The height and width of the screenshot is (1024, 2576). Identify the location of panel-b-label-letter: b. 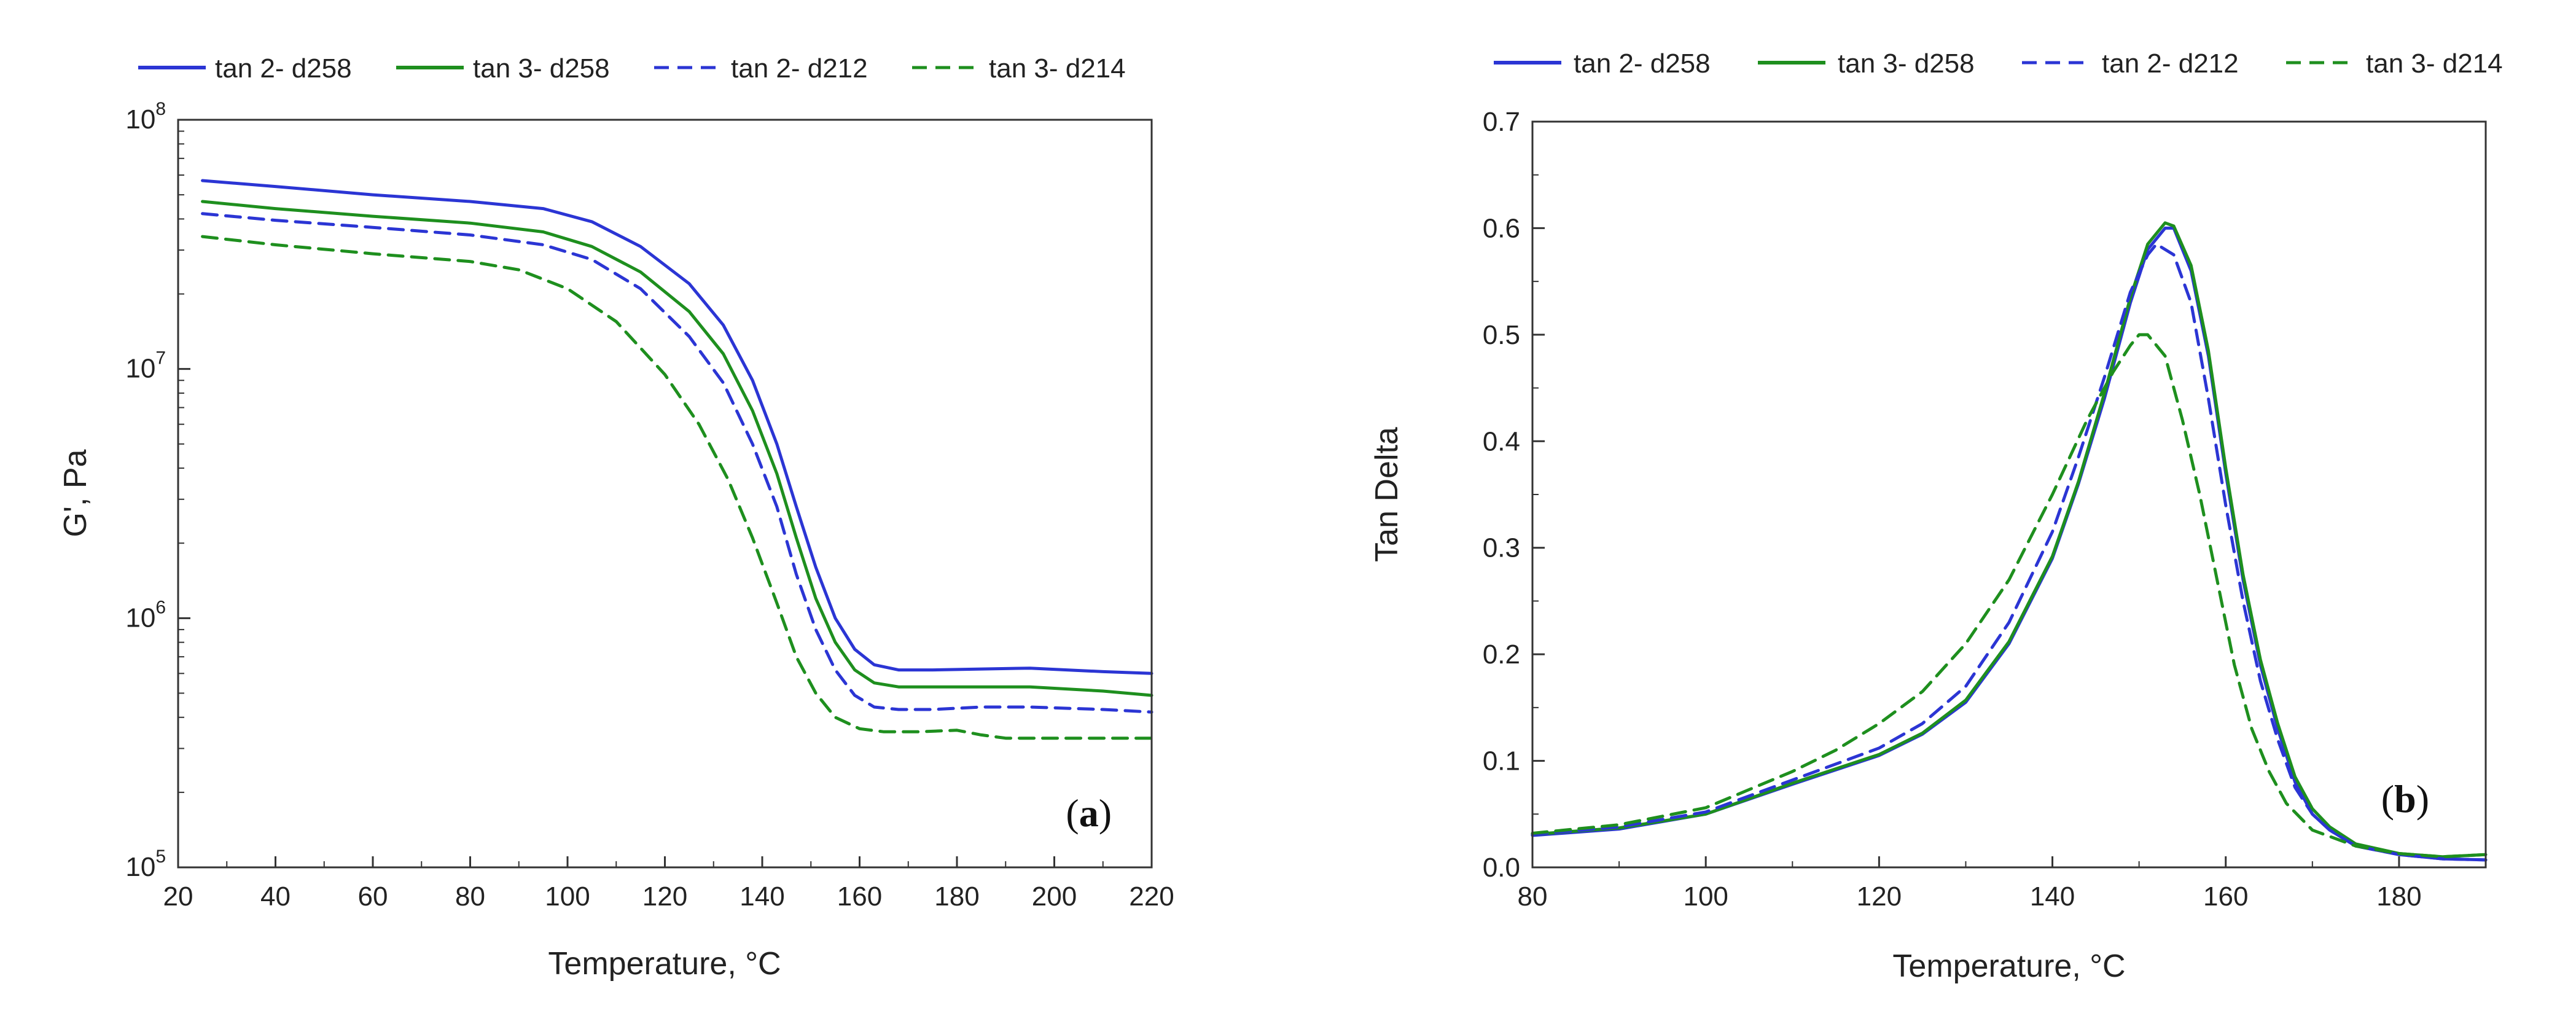
(2405, 799).